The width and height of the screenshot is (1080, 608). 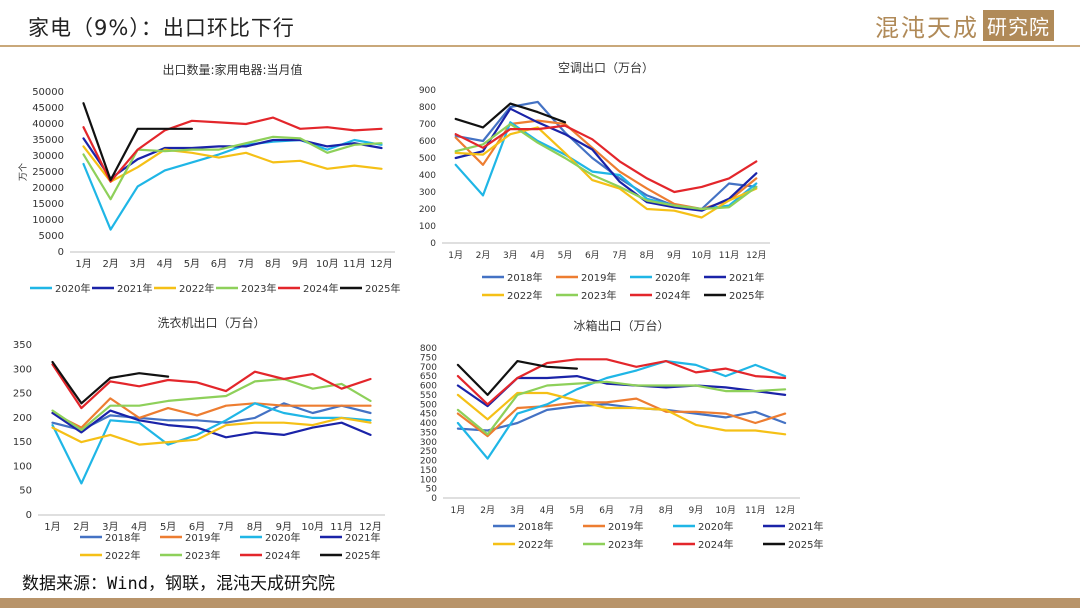 I want to click on chart-title: 出口数量:家用电器:当月值, so click(x=232, y=69).